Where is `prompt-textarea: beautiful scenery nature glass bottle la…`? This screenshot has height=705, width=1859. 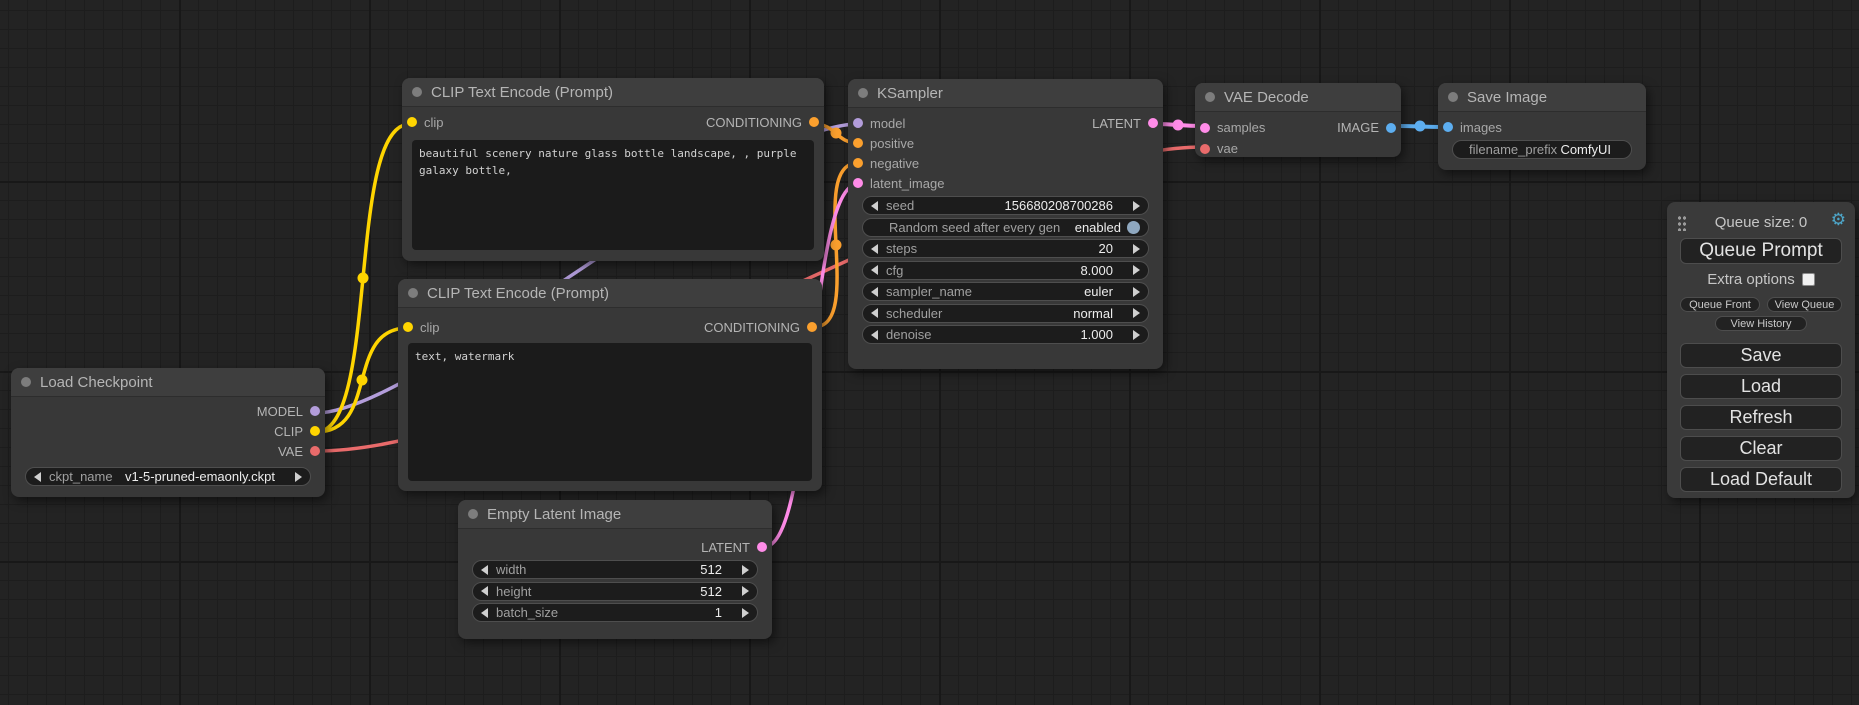 prompt-textarea: beautiful scenery nature glass bottle la… is located at coordinates (613, 195).